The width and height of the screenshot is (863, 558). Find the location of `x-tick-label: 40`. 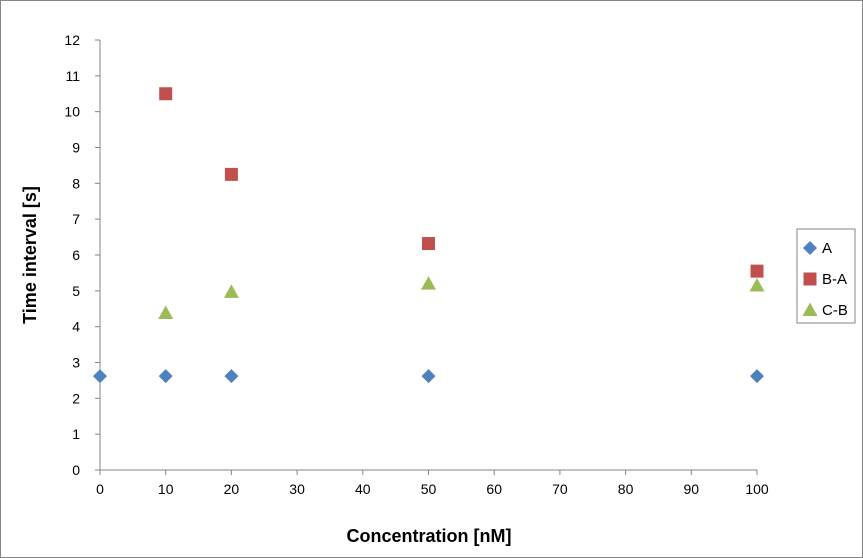

x-tick-label: 40 is located at coordinates (363, 489).